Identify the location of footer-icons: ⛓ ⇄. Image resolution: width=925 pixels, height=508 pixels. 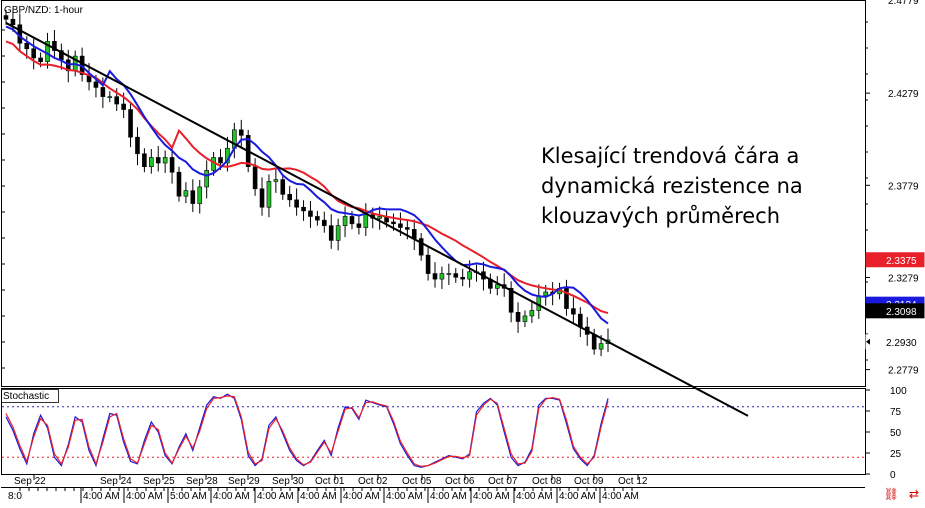
(901, 494).